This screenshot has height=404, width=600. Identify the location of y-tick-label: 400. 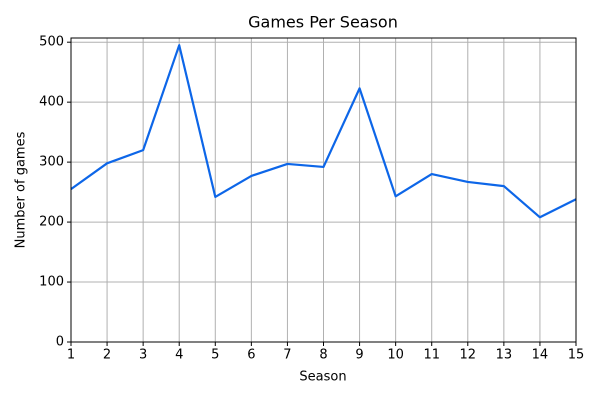
(51, 102).